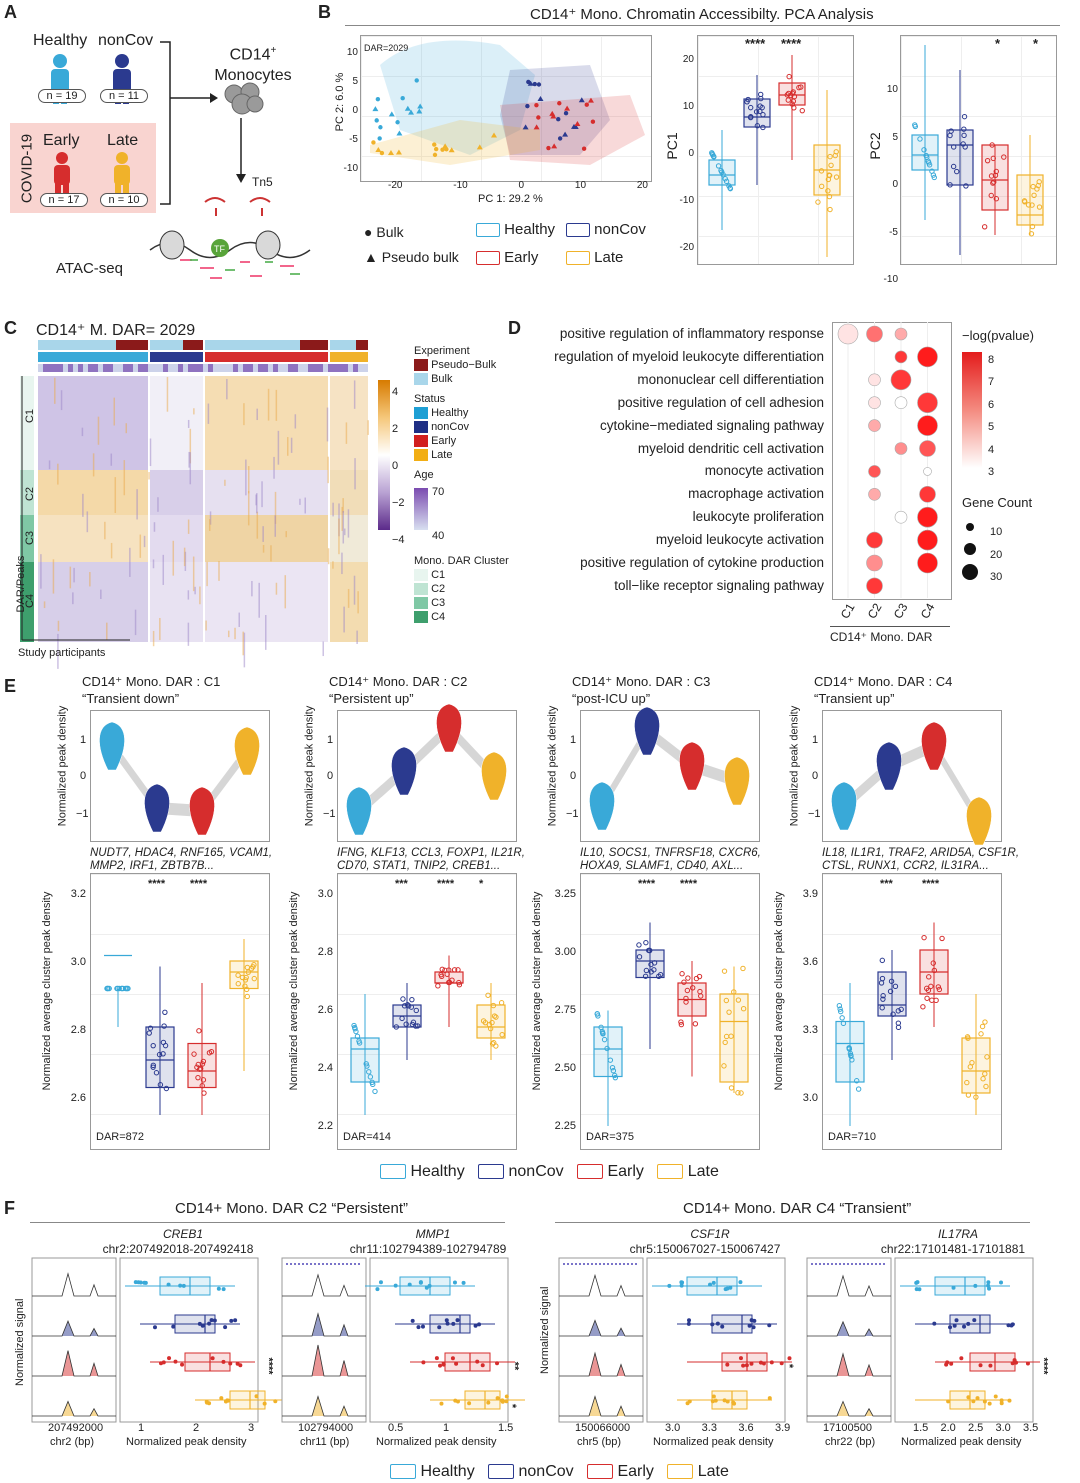 This screenshot has height=1483, width=1080. I want to click on f-box-tick: 1.5, so click(506, 1428).